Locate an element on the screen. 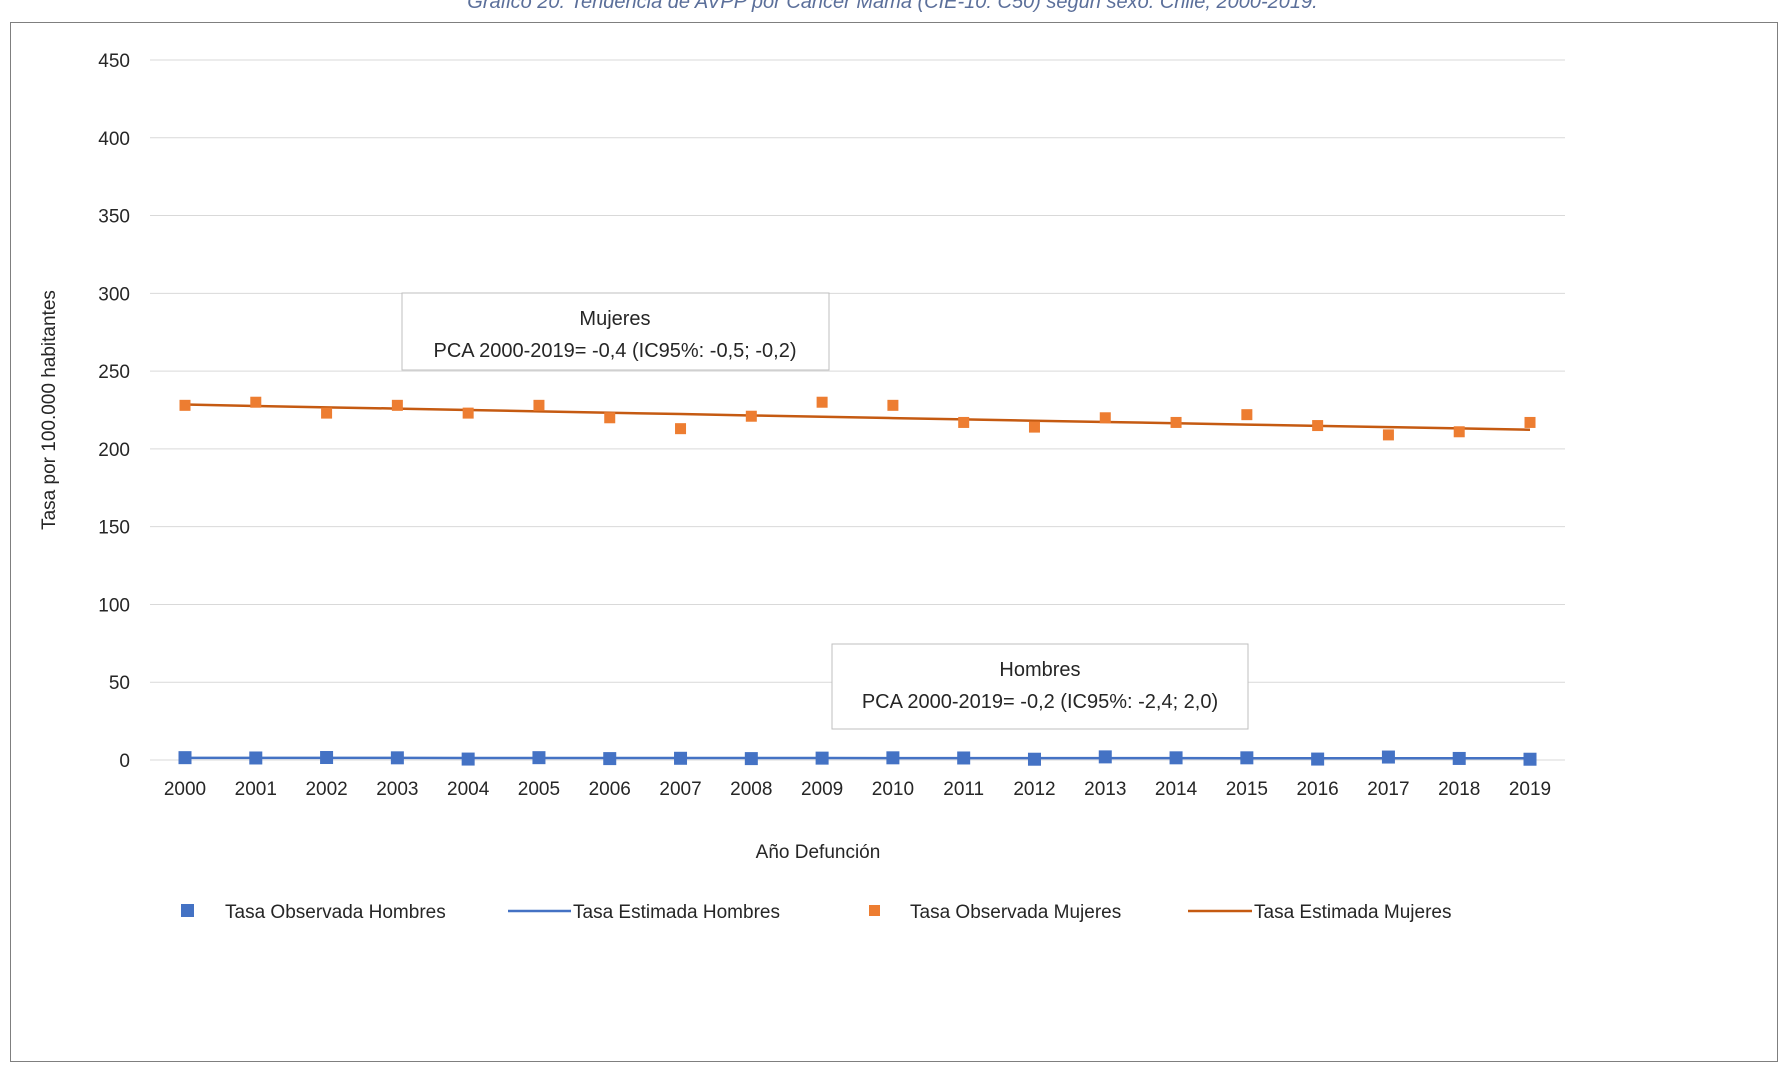 The image size is (1785, 1068). x-tick-label: 2018 is located at coordinates (1459, 789).